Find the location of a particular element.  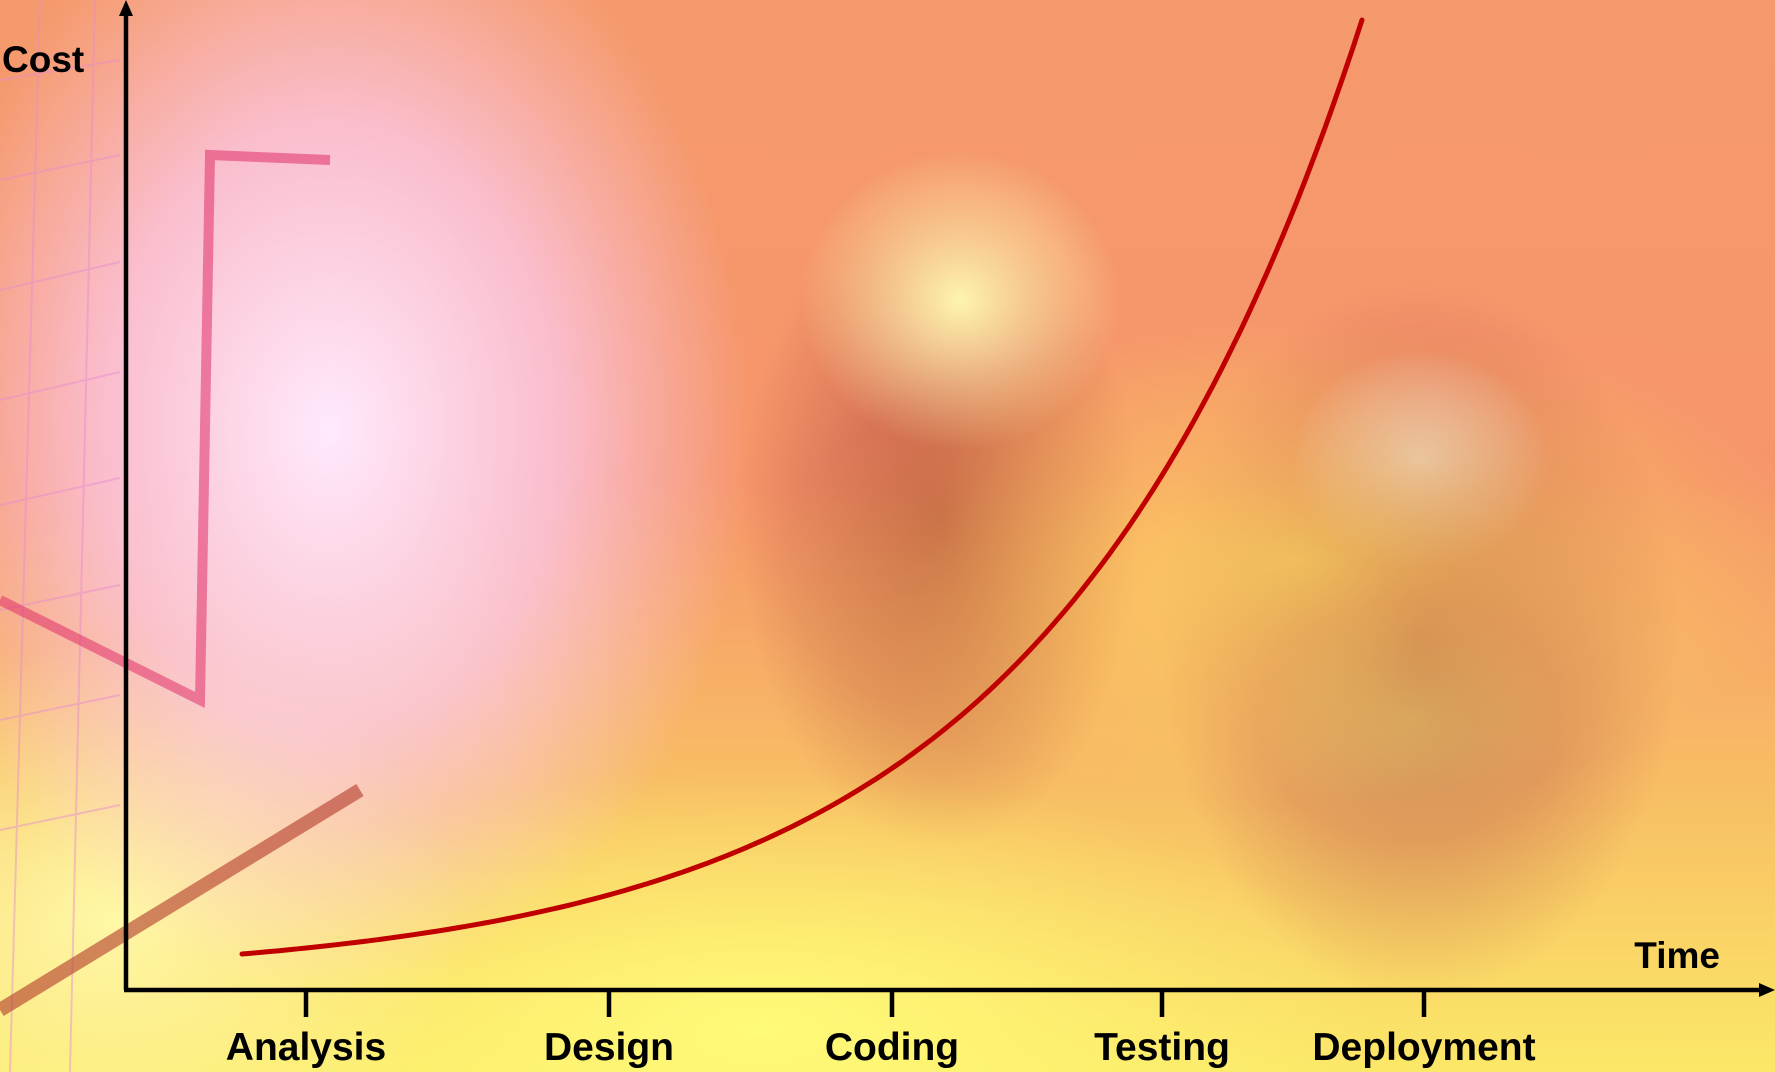

x-axis-ticks: Analysis Design Coding Testing Deployment is located at coordinates (881, 1029).